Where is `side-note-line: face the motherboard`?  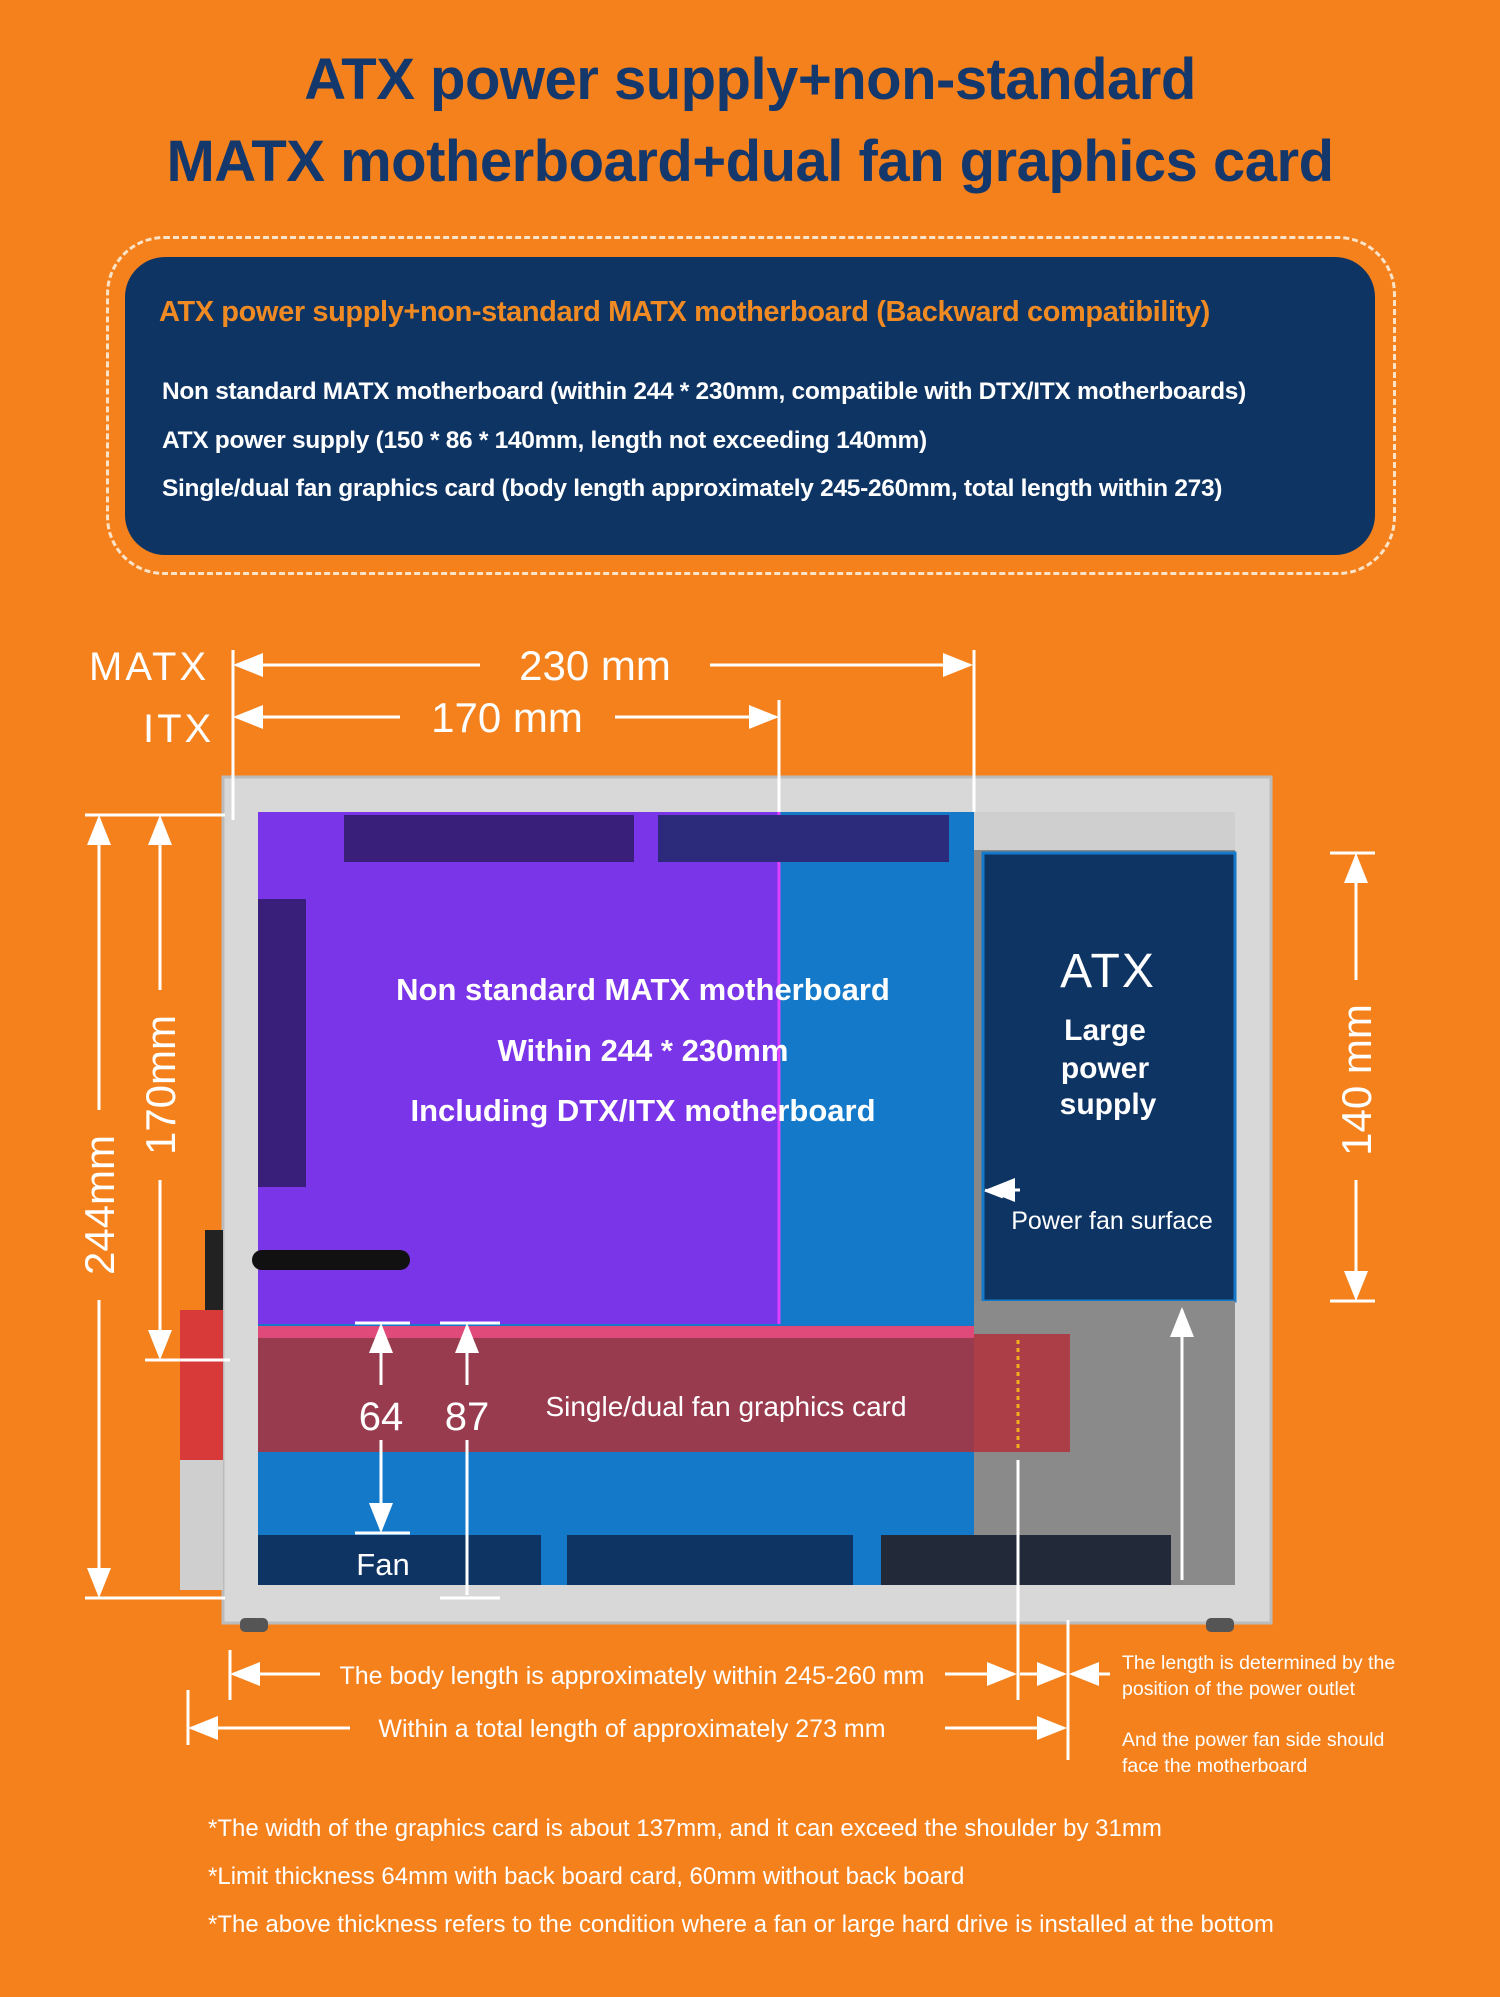 side-note-line: face the motherboard is located at coordinates (1215, 1766).